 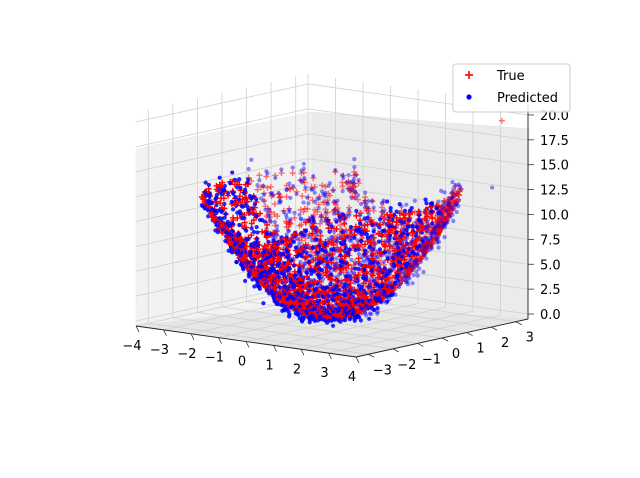 What do you see at coordinates (222, 153) in the screenshot?
I see `grid-line-z-right` at bounding box center [222, 153].